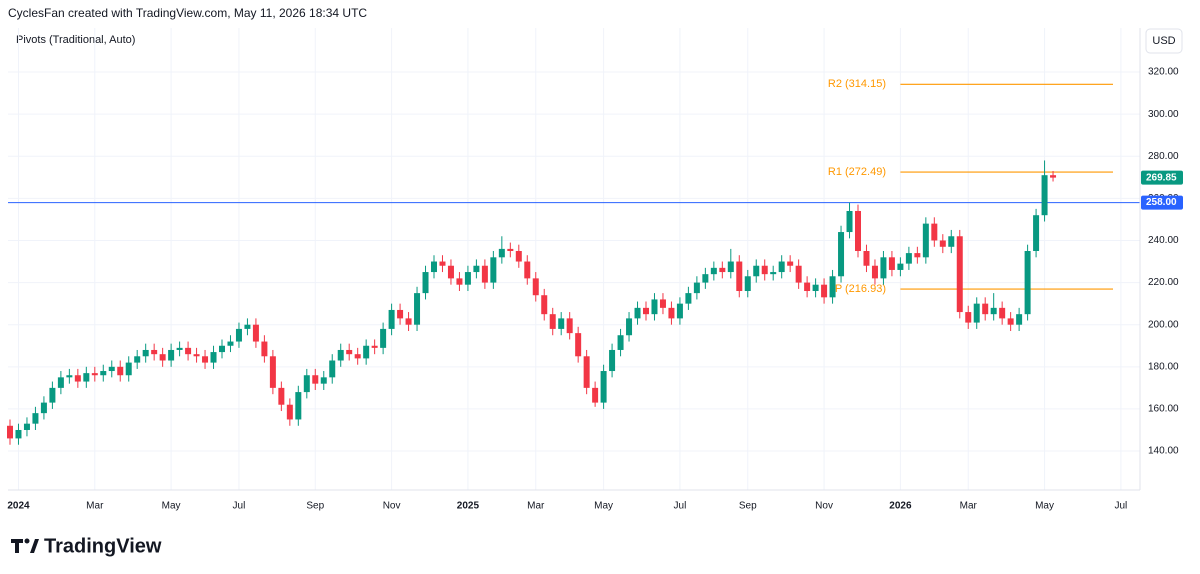  I want to click on y-tick-label: 300.00, so click(1163, 114).